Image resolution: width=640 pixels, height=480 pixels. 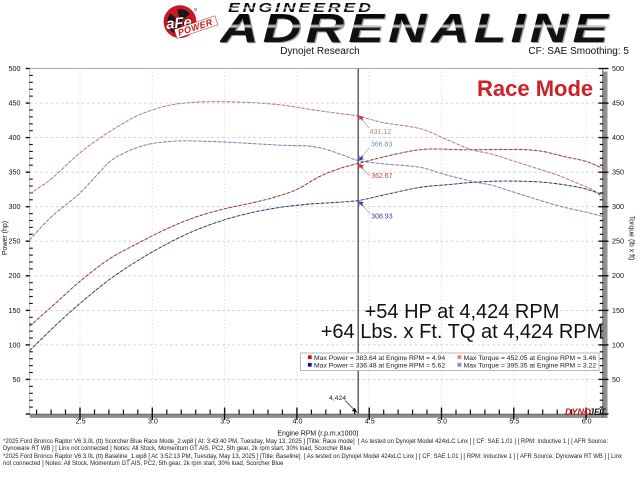 I want to click on svg-text: 362.67, so click(x=382, y=176).